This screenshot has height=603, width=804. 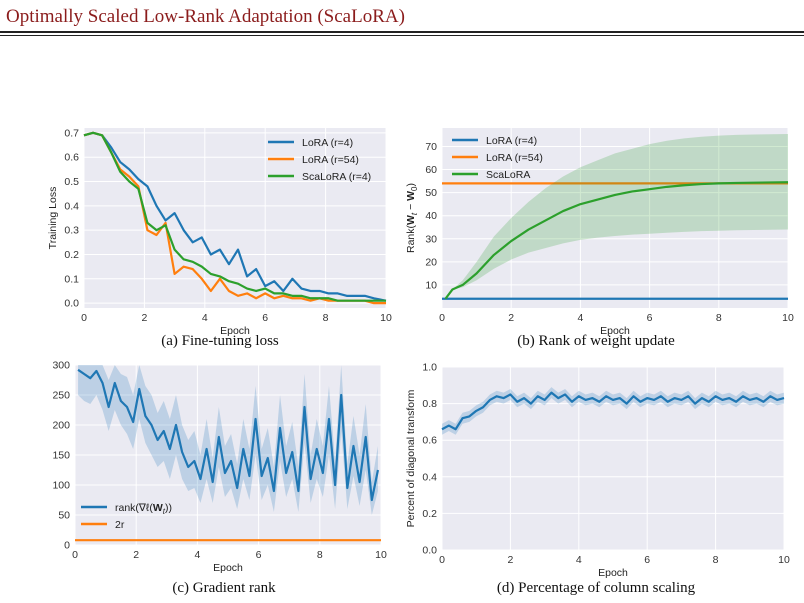 I want to click on y-tick-label: 40, so click(x=431, y=216).